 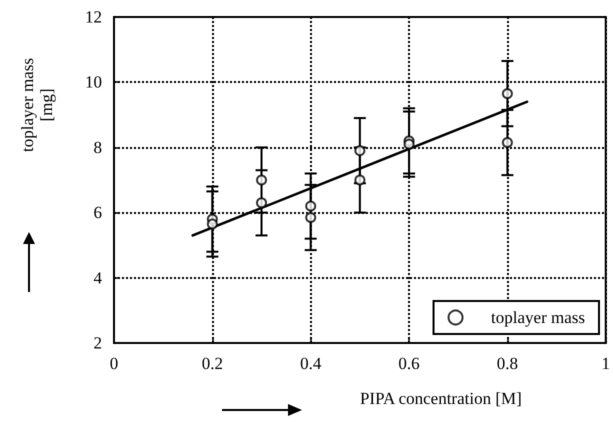 I want to click on legend-label: toplayer mass, so click(x=538, y=317).